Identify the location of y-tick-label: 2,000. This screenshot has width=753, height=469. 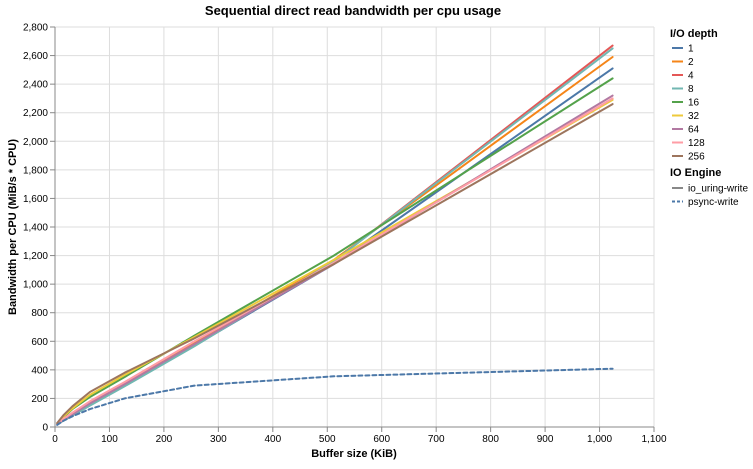
(35, 142).